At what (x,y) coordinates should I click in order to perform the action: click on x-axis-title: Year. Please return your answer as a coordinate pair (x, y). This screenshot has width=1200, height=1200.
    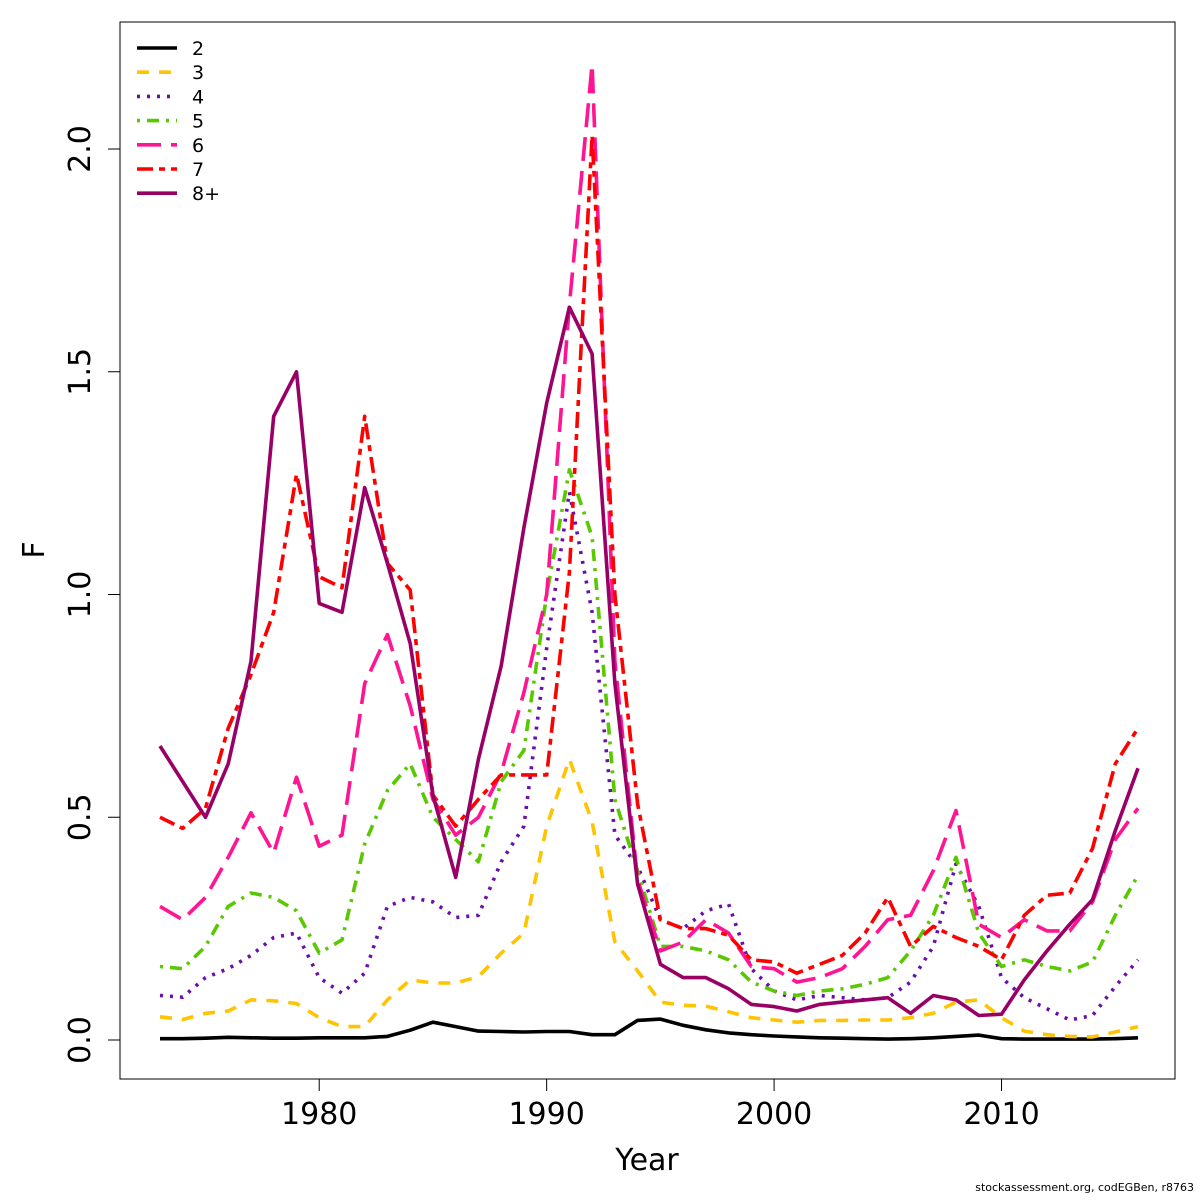
    Looking at the image, I should click on (646, 1160).